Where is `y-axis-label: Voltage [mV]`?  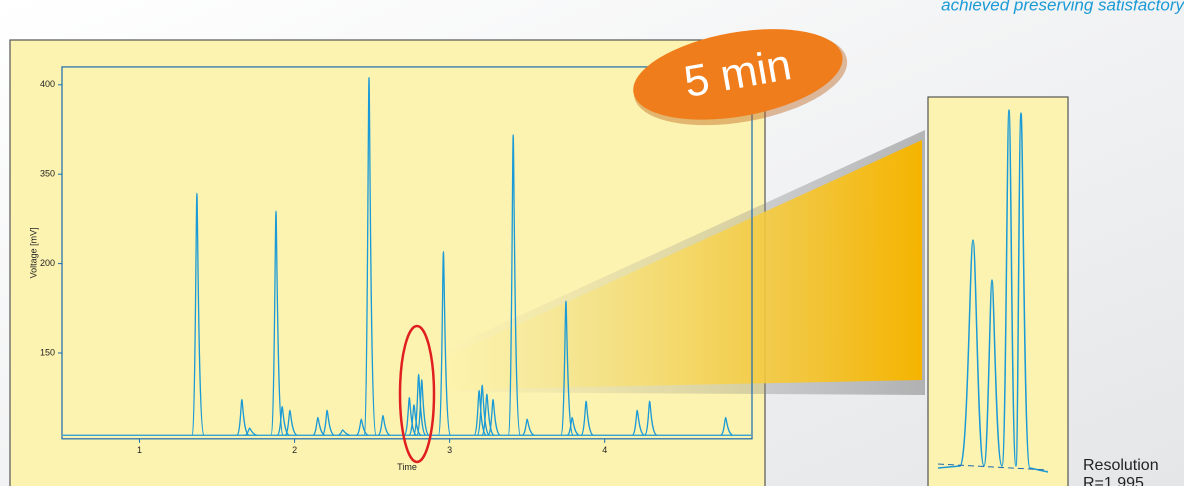
y-axis-label: Voltage [mV] is located at coordinates (33, 252).